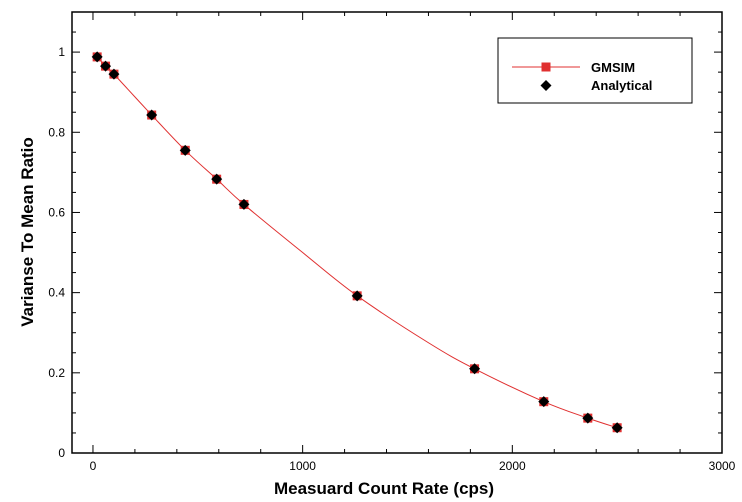 Image resolution: width=742 pixels, height=502 pixels. What do you see at coordinates (61, 52) in the screenshot?
I see `y-tick-label: 1` at bounding box center [61, 52].